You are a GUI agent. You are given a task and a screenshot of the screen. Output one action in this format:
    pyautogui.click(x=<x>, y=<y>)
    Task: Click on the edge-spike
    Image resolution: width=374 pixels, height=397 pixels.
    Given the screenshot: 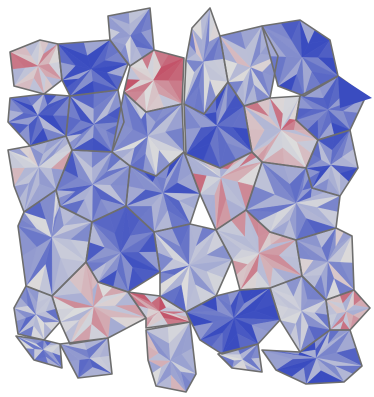 What is the action you would take?
    pyautogui.click(x=355, y=92)
    